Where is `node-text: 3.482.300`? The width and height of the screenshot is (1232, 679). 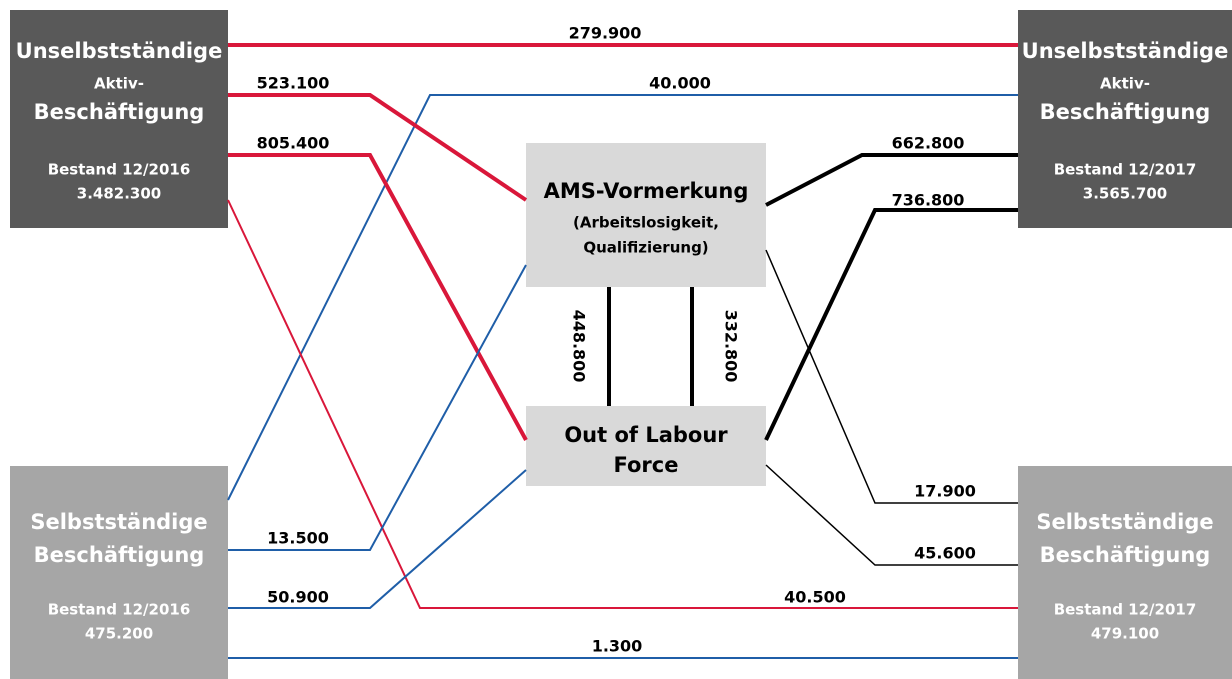
node-text: 3.482.300 is located at coordinates (119, 194).